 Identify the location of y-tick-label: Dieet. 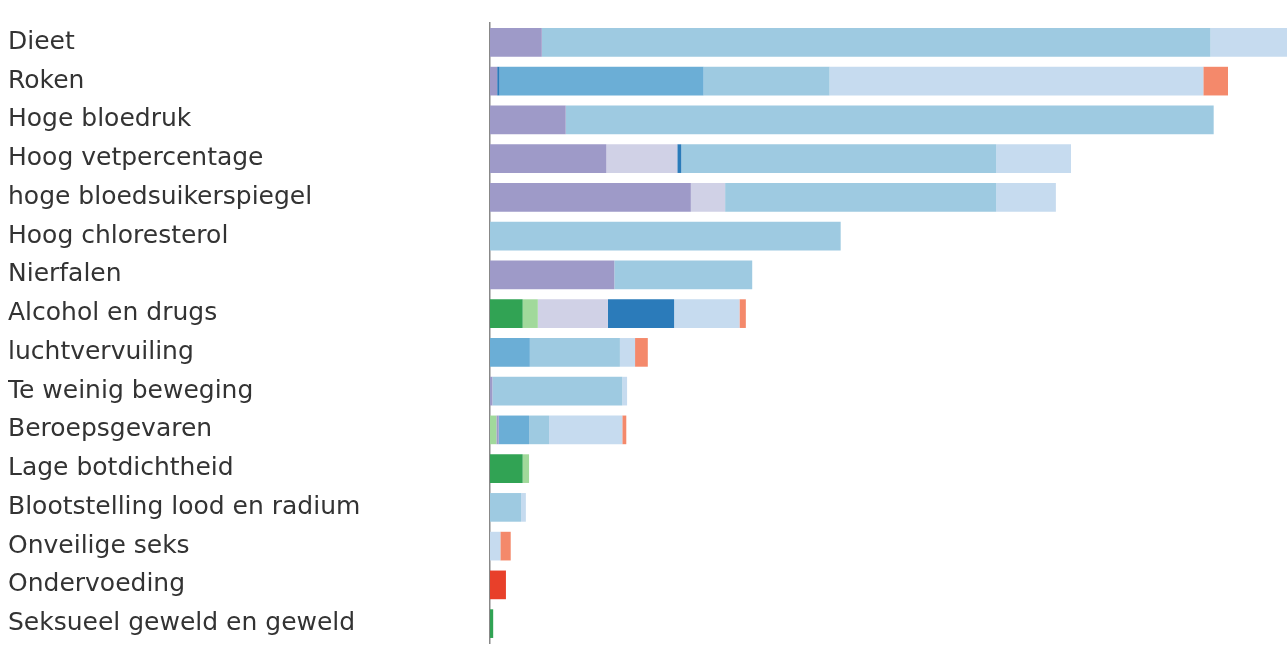
(41, 40).